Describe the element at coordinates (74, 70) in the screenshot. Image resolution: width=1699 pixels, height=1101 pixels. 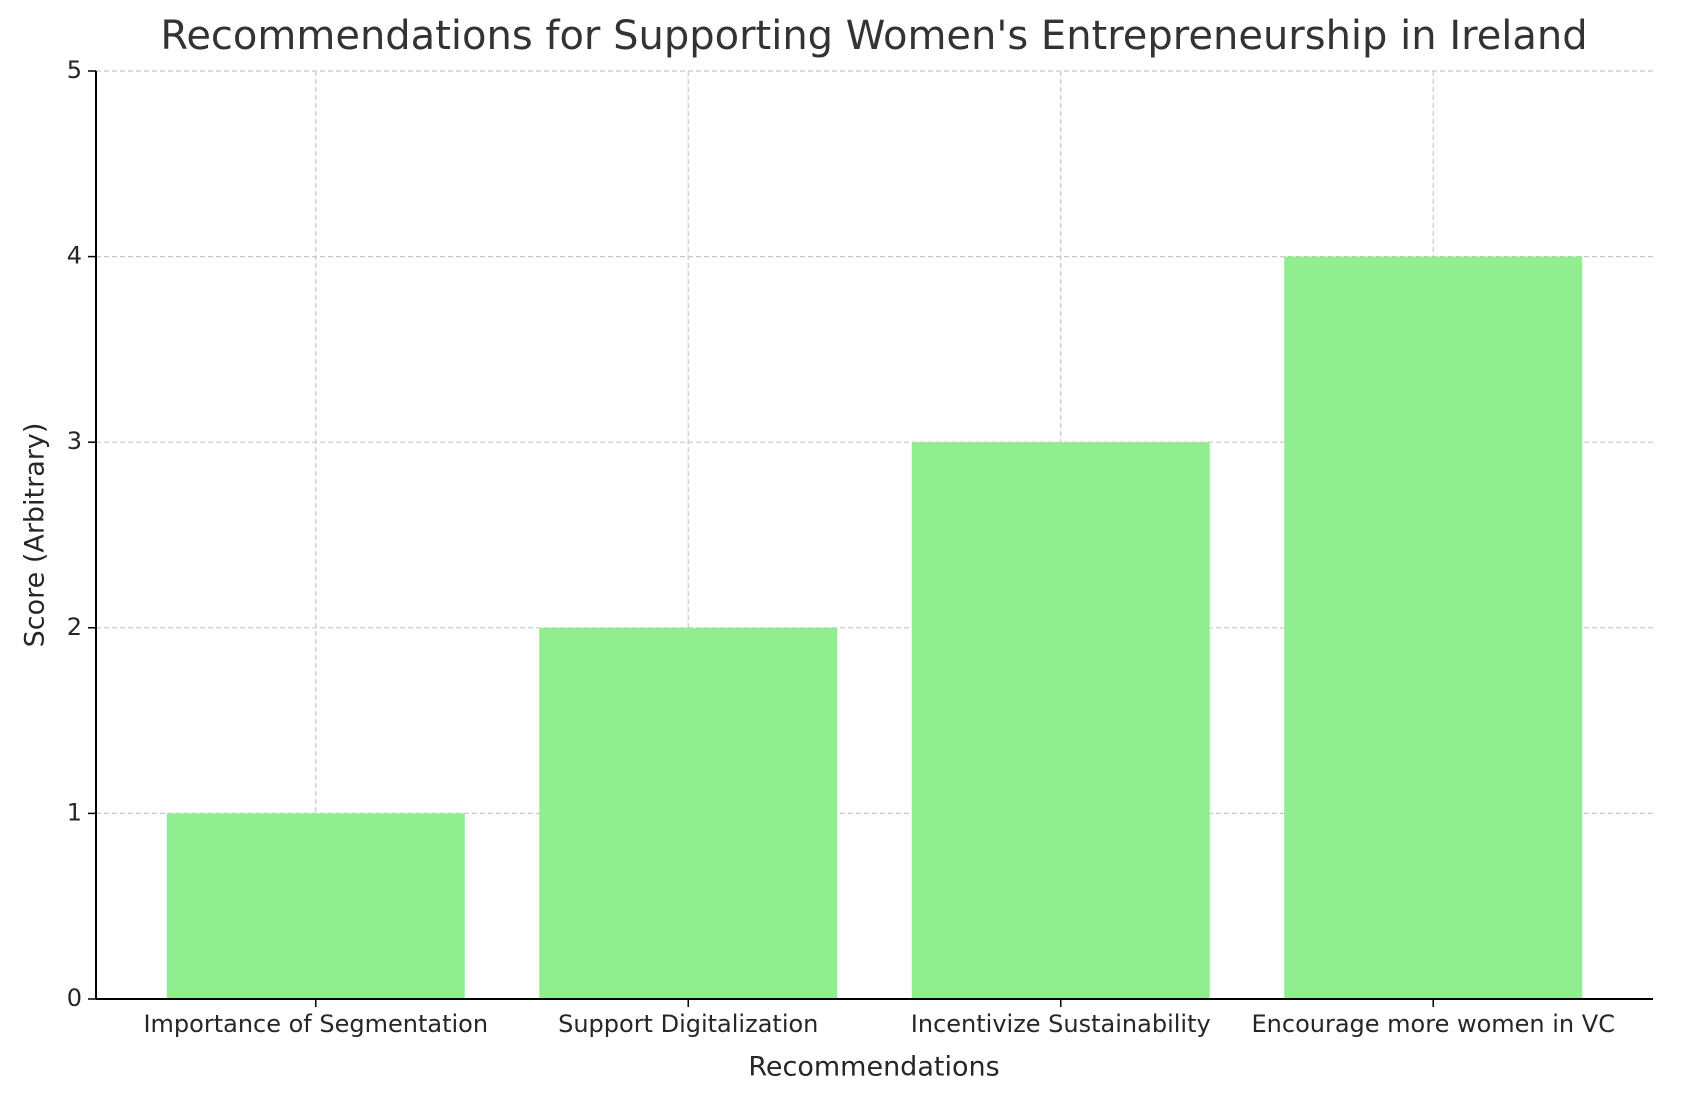
I see `y-tick-label: 5` at that location.